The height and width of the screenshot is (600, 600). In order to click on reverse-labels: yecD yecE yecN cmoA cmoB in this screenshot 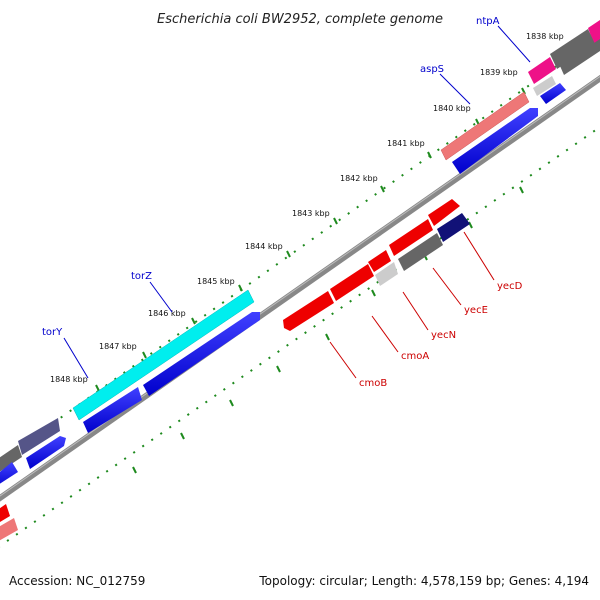, I will do `click(426, 310)`.